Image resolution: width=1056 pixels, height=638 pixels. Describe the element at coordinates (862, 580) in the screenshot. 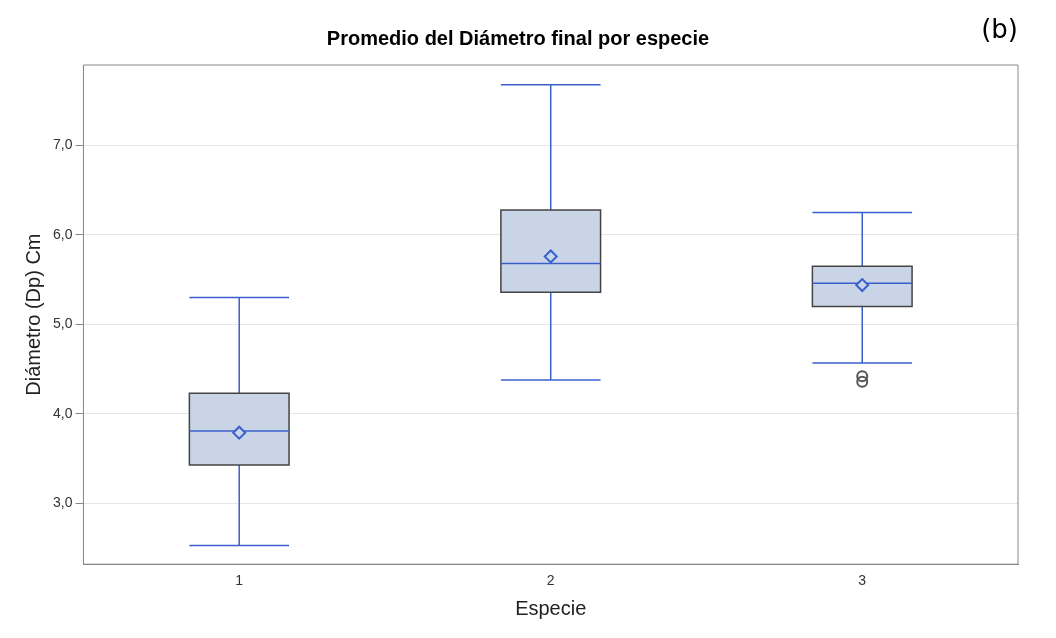

I see `x-tick-label: 3` at that location.